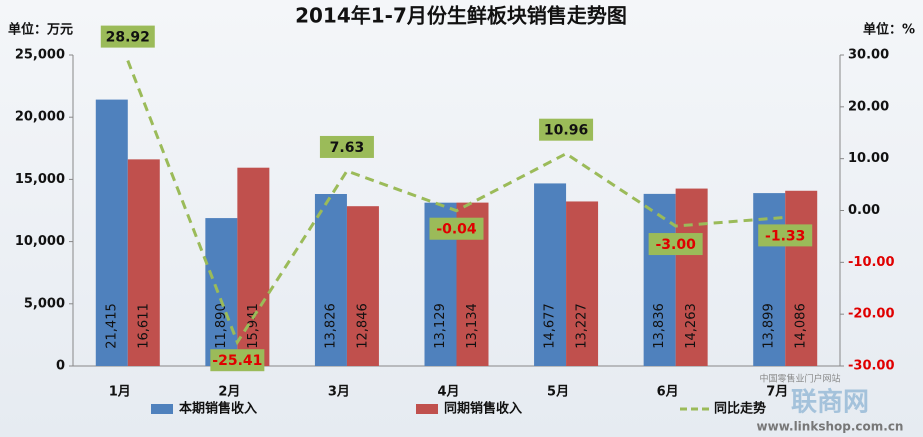  I want to click on x-tick-label: 3月, so click(339, 392).